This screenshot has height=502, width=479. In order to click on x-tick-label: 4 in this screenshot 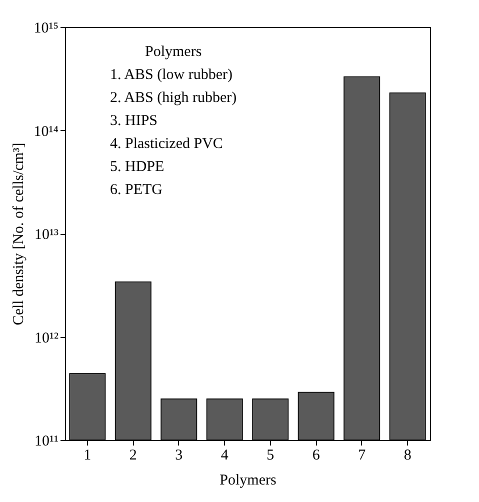, I will do `click(224, 456)`.